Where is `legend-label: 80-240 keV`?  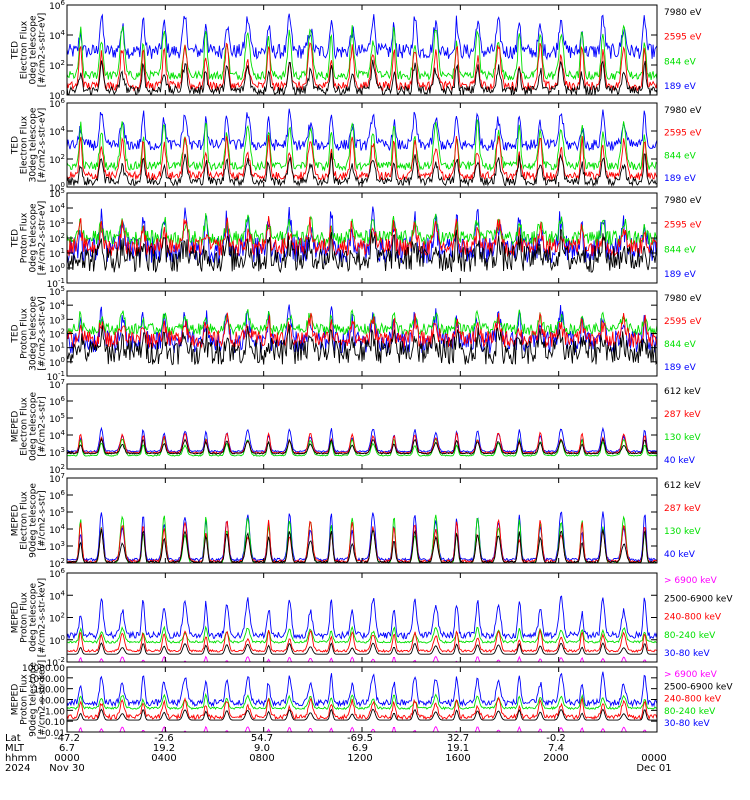
legend-label: 80-240 keV is located at coordinates (690, 712).